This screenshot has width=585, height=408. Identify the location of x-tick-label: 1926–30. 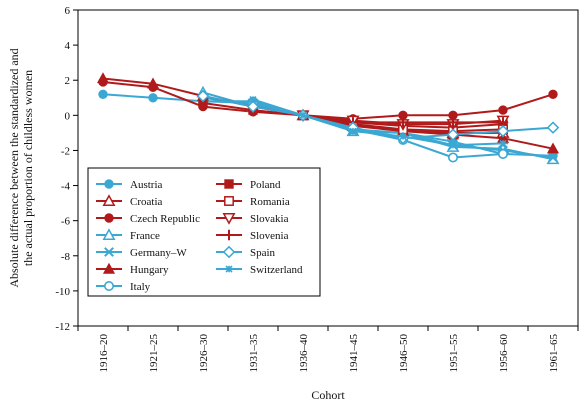
(204, 353).